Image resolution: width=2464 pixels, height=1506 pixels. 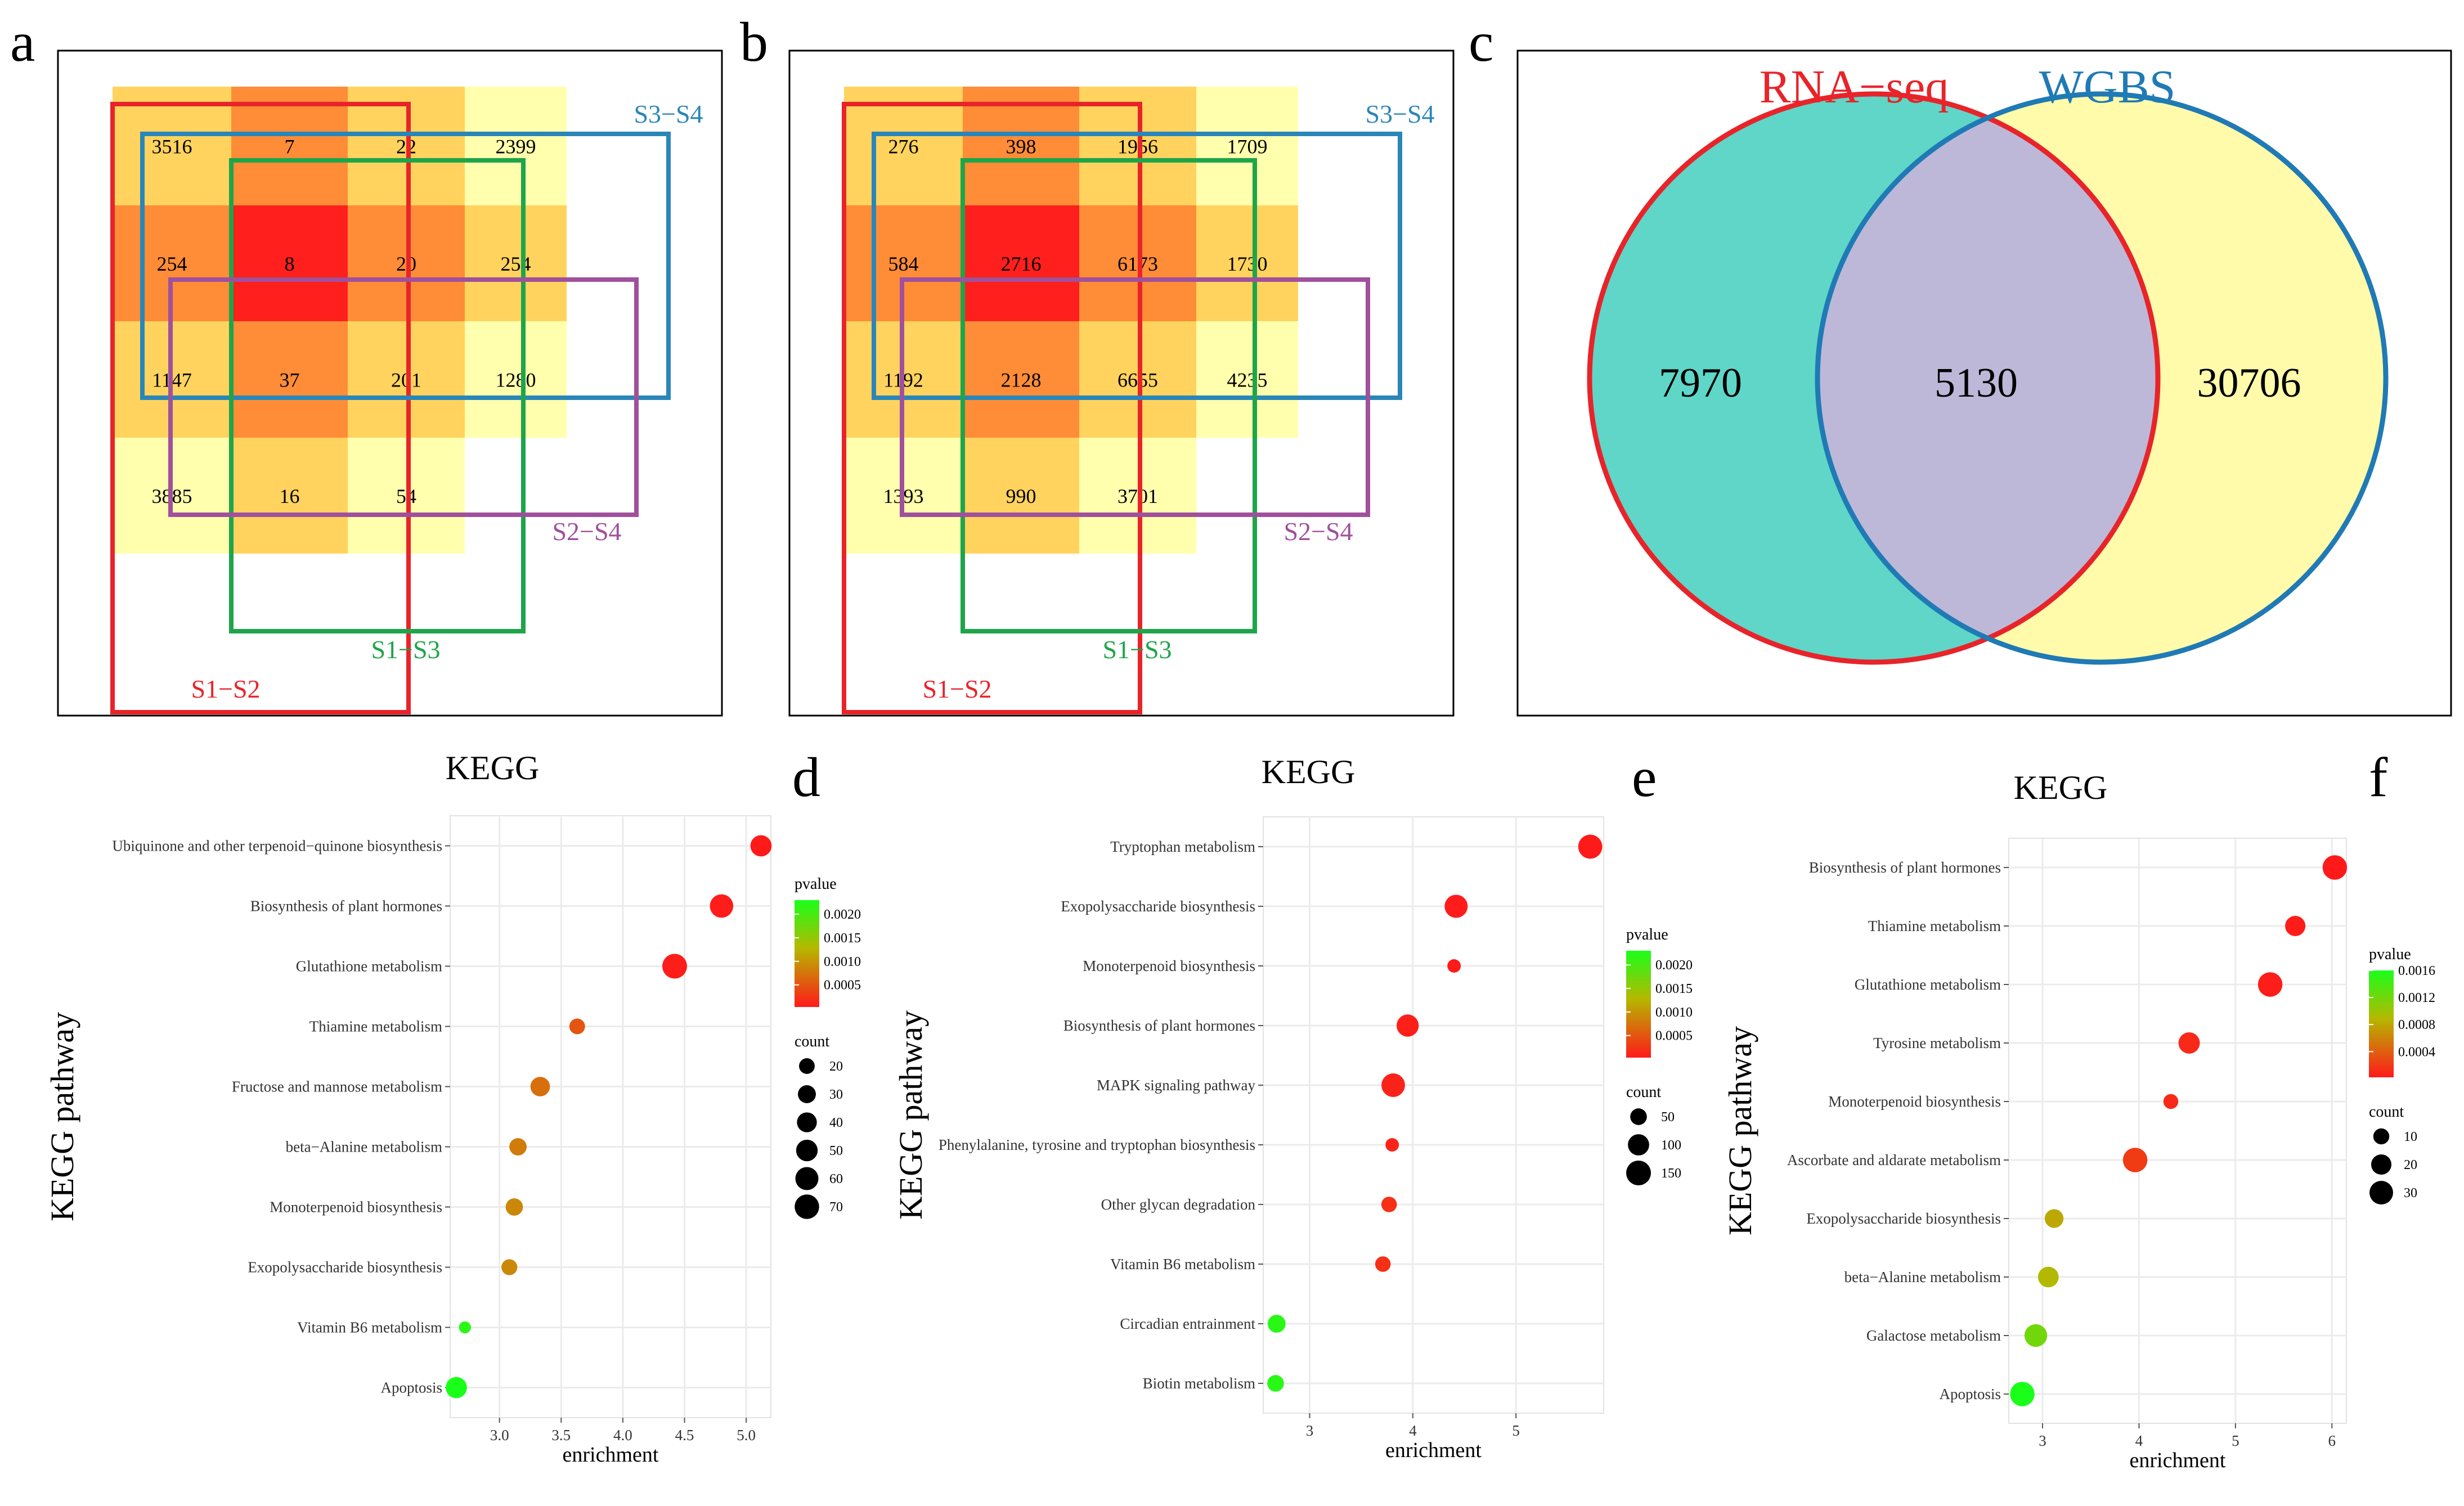 I want to click on pathway-label: Fructose and mannose metabolism, so click(x=337, y=1086).